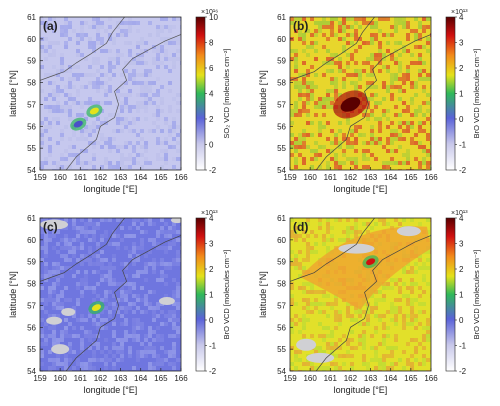 This screenshot has height=406, width=500. Describe the element at coordinates (110, 93) in the screenshot. I see `plot-area` at that location.